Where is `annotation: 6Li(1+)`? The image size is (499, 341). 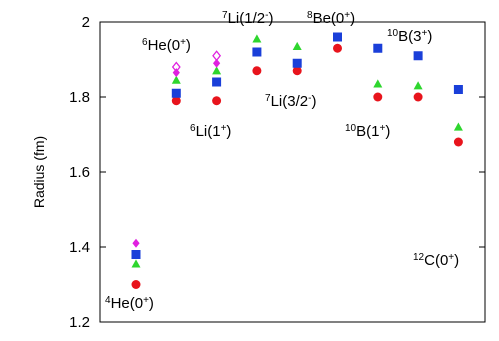 annotation: 6Li(1+) is located at coordinates (210, 132).